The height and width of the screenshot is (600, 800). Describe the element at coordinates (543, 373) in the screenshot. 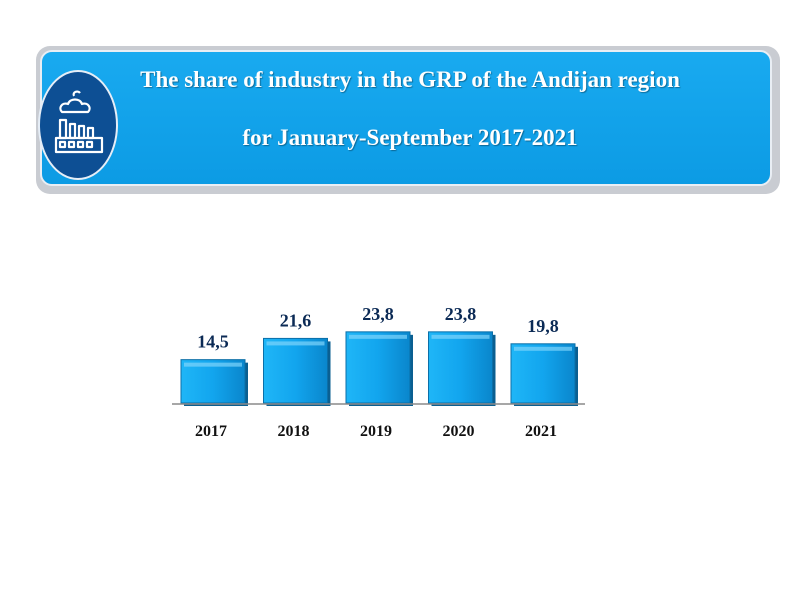

I see `bar-2021` at that location.